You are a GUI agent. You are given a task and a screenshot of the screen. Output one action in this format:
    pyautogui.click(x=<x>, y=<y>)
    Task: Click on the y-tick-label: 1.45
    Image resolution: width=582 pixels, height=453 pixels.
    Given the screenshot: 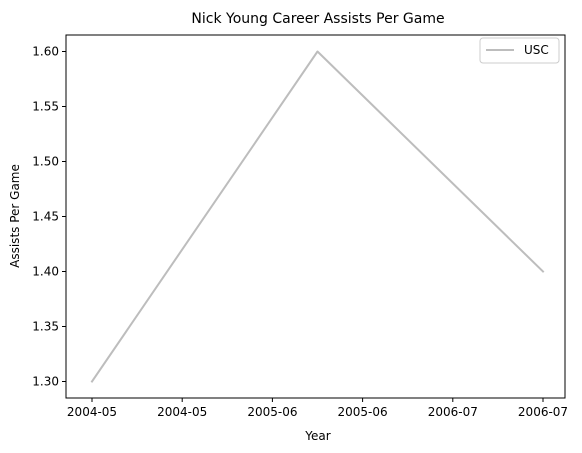 What is the action you would take?
    pyautogui.click(x=45, y=217)
    